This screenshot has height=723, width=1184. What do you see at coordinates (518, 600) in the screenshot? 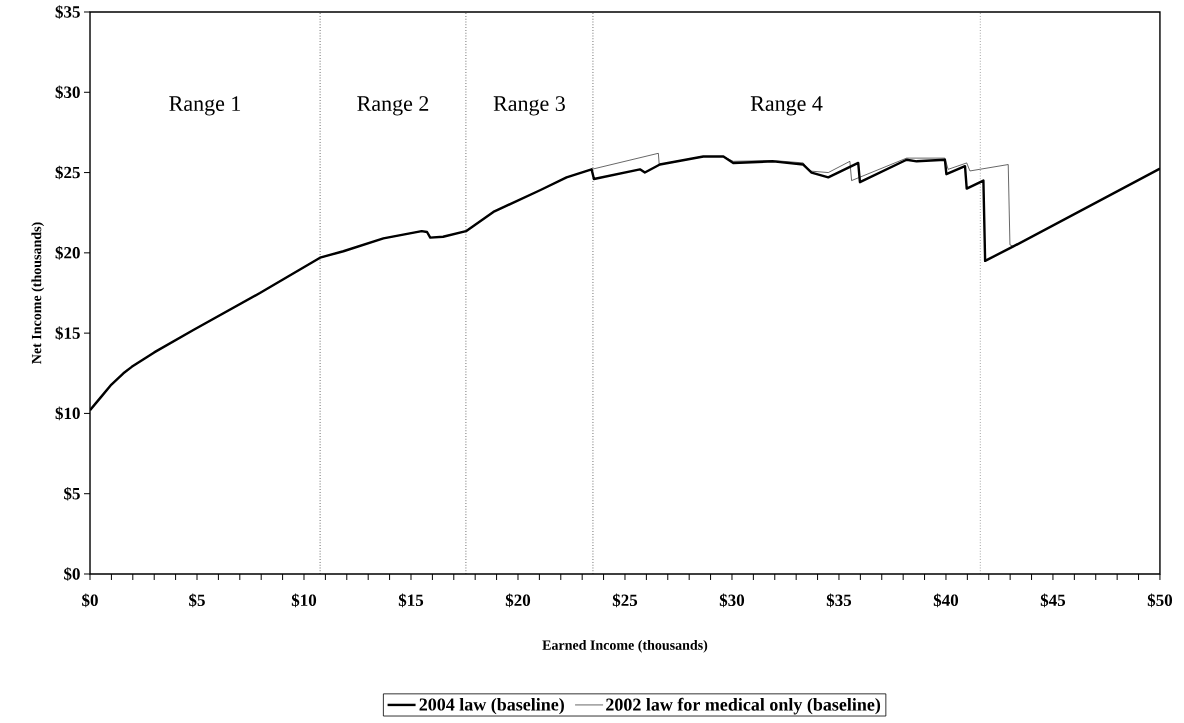
I see `x-tick-label: $20` at bounding box center [518, 600].